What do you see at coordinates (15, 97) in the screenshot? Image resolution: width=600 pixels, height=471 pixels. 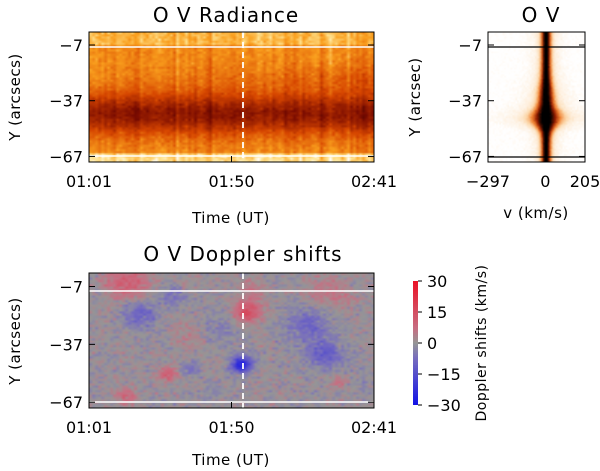 I see `radiance-ylabel: Y (arcsecs)` at bounding box center [15, 97].